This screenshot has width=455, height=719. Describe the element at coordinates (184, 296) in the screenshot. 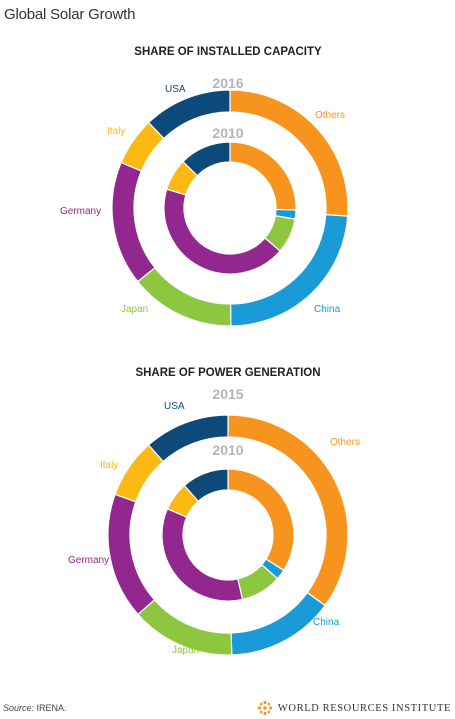

I see `slice-outer-japan` at that location.